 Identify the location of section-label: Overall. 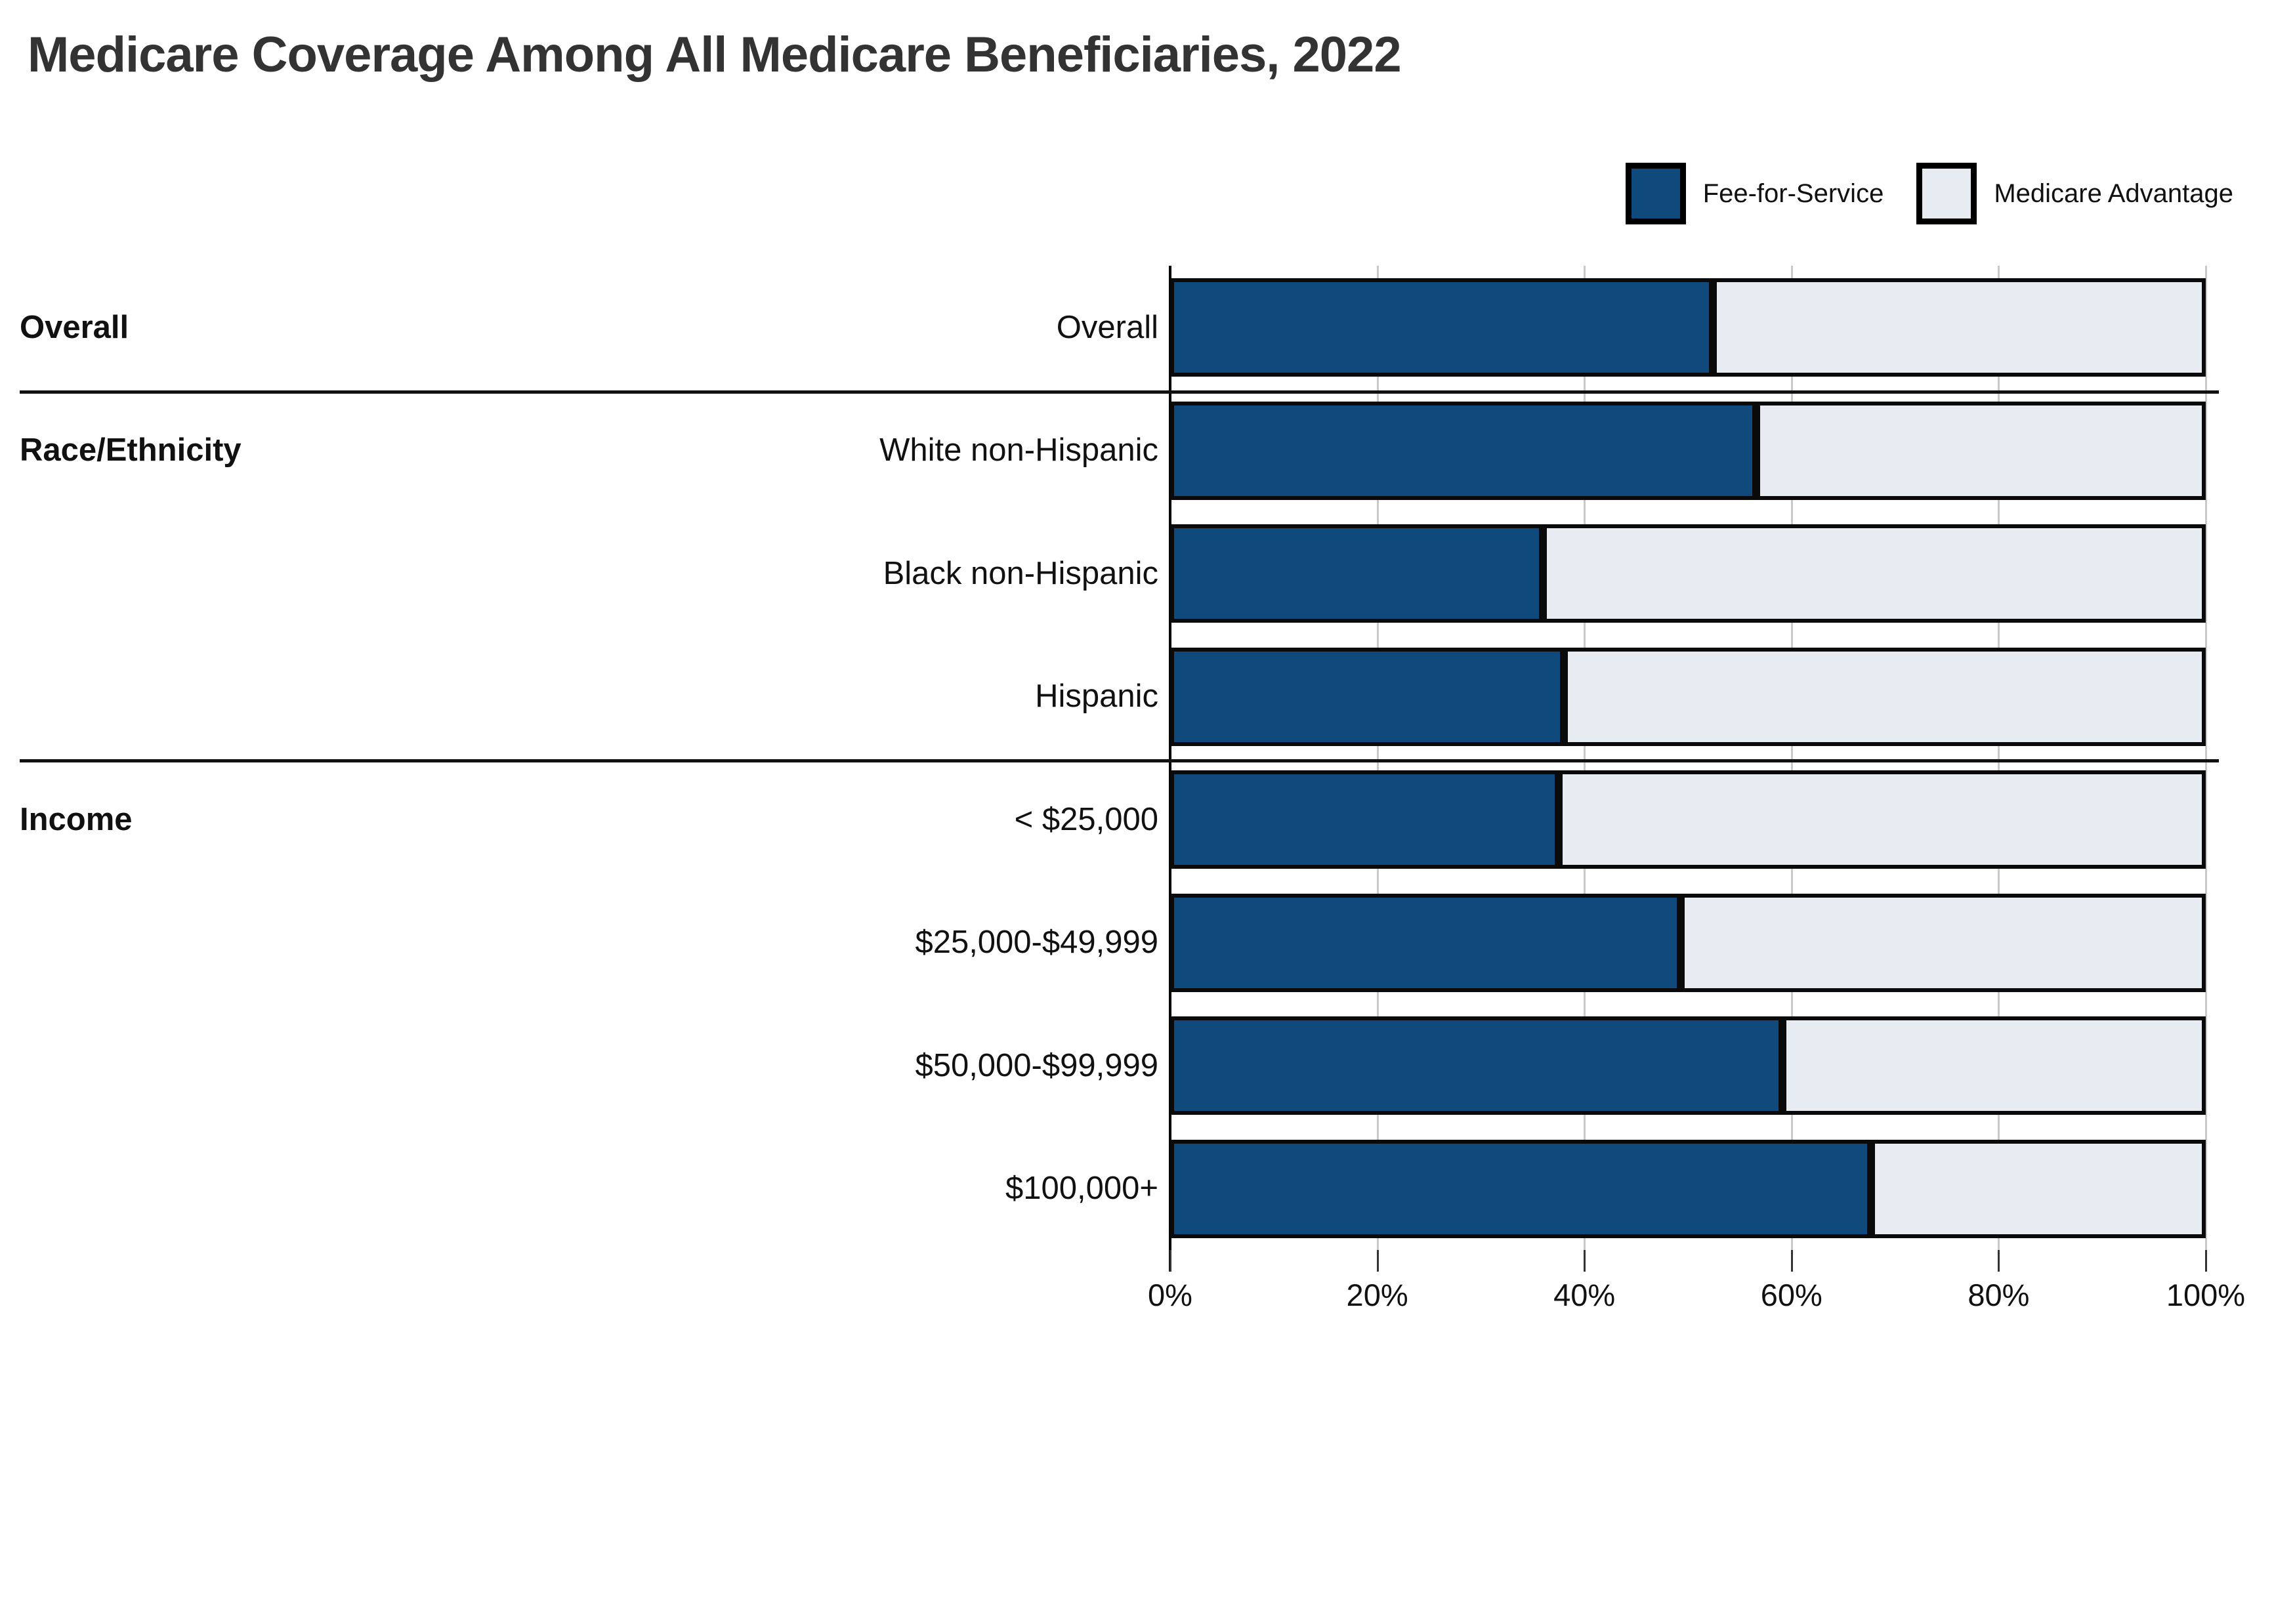
(74, 327).